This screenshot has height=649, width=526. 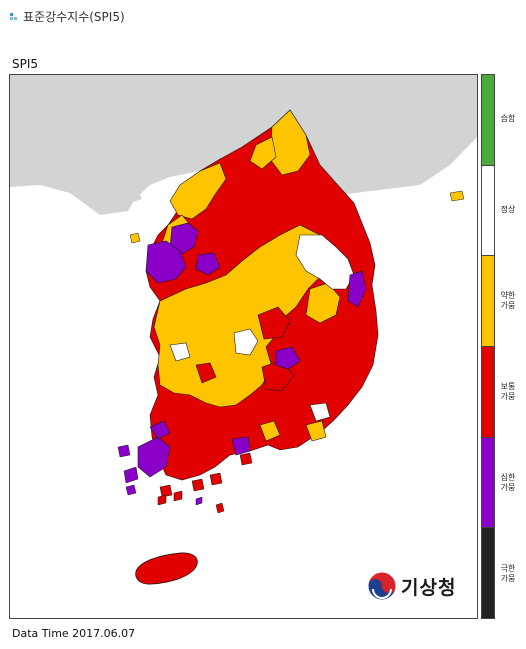 I want to click on legend-label-normal: 정상, so click(x=508, y=209).